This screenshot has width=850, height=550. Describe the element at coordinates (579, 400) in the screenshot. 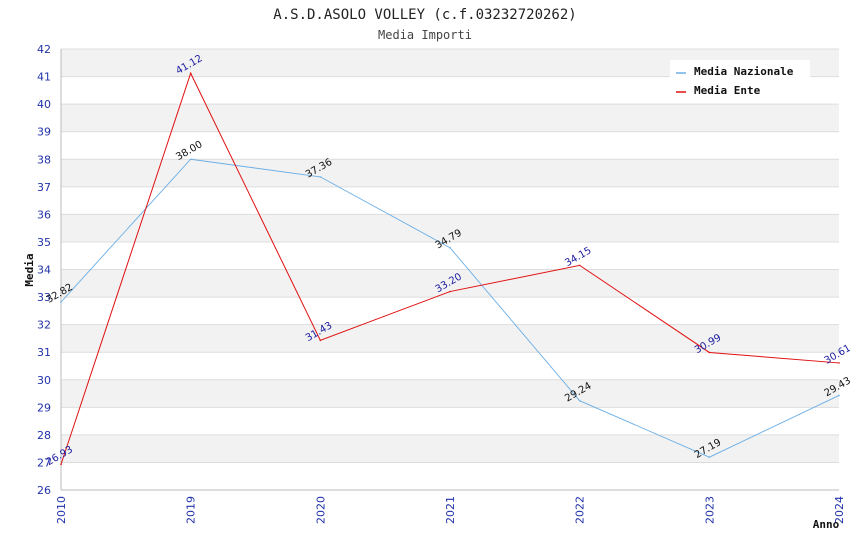

I see `point-media-nazionale-2022` at that location.